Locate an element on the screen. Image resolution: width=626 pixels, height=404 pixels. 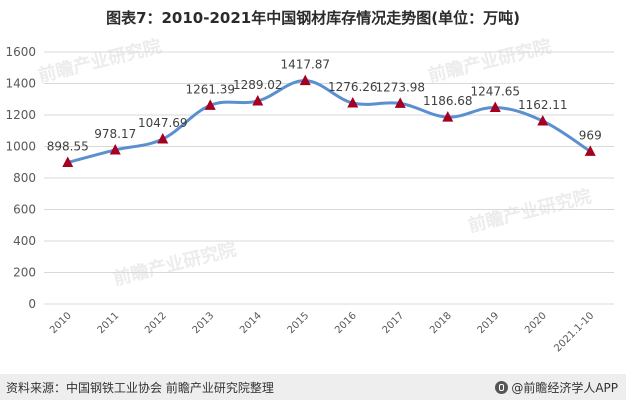
data-label: 1273.98 is located at coordinates (400, 87).